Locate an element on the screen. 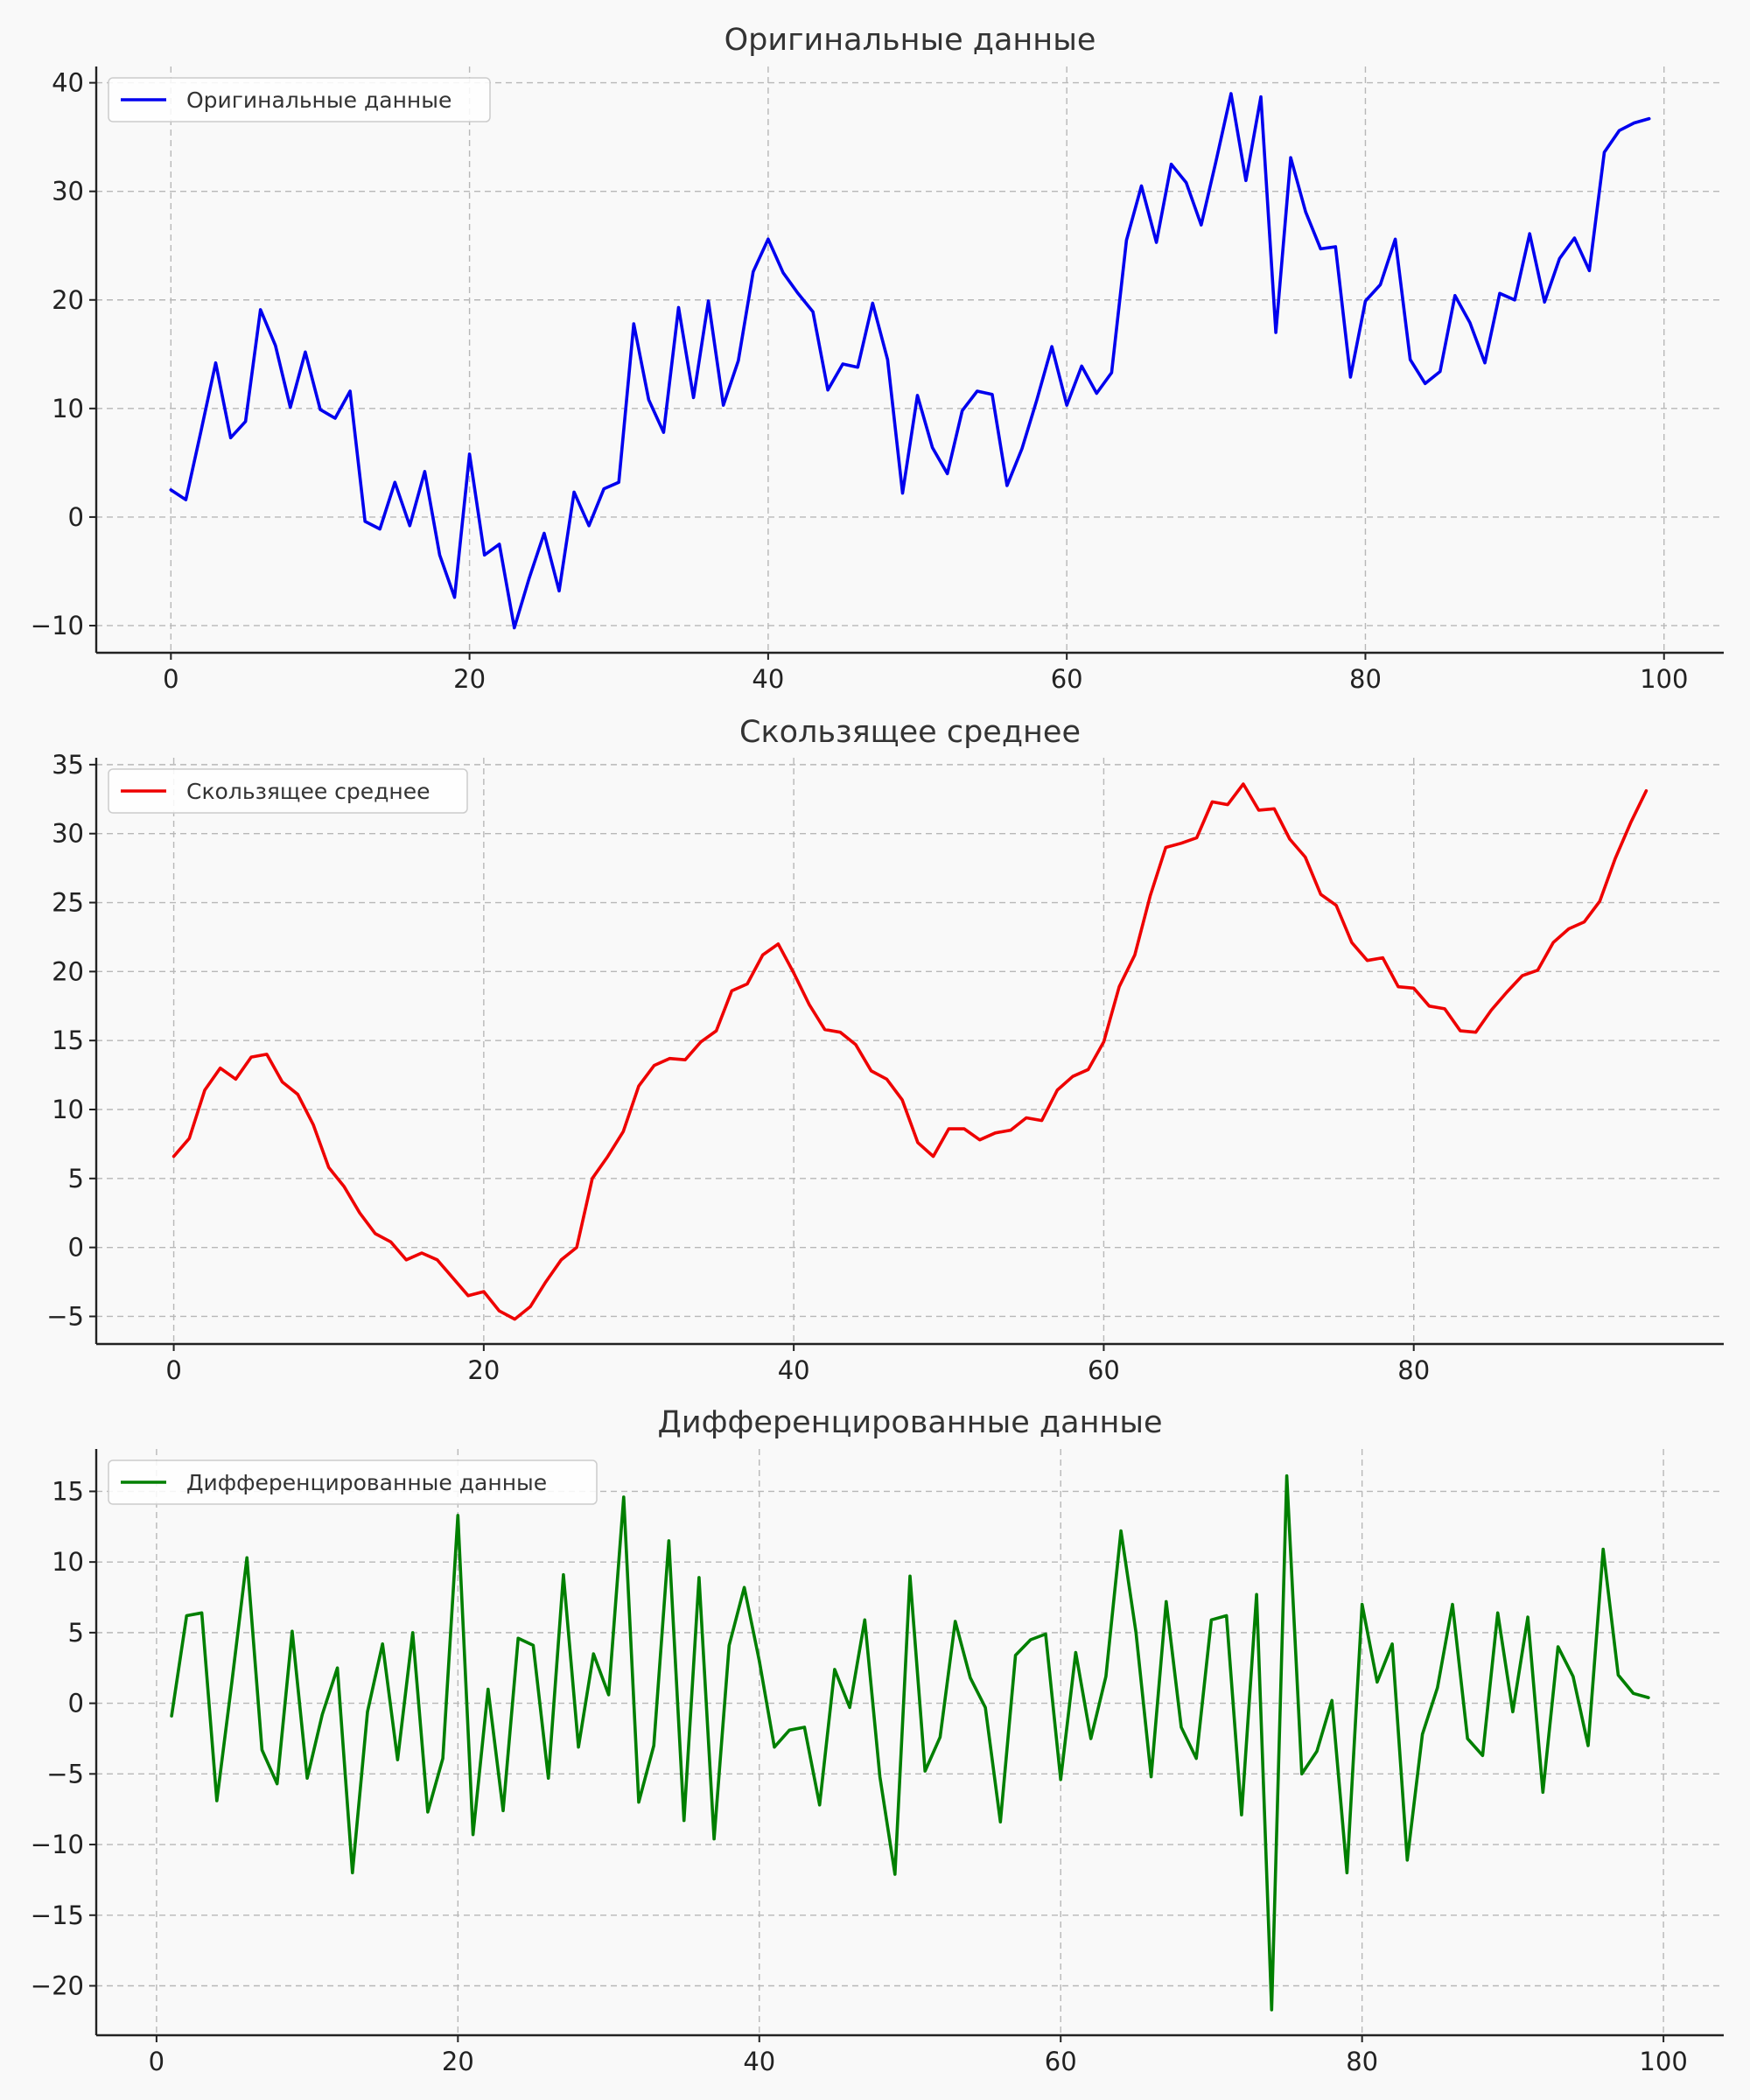 This screenshot has height=2100, width=1750. legend: Скользящее среднее is located at coordinates (288, 791).